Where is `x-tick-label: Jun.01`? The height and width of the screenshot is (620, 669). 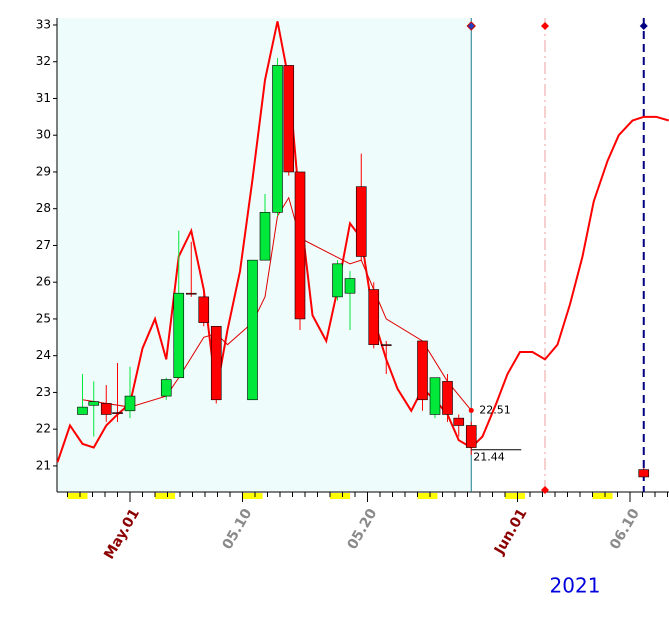 x-tick-label: Jun.01 is located at coordinates (510, 532).